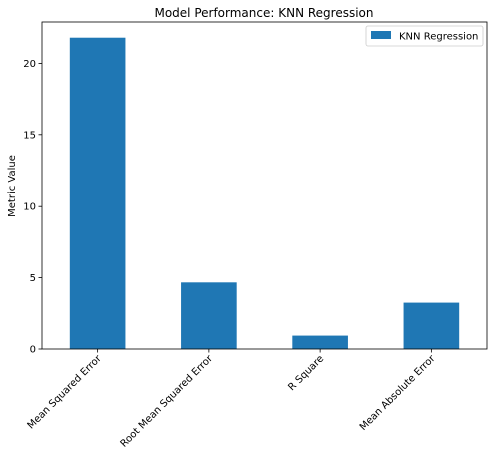 The width and height of the screenshot is (494, 458). I want to click on x-tick-label-3: Mean Absolute Error, so click(398, 393).